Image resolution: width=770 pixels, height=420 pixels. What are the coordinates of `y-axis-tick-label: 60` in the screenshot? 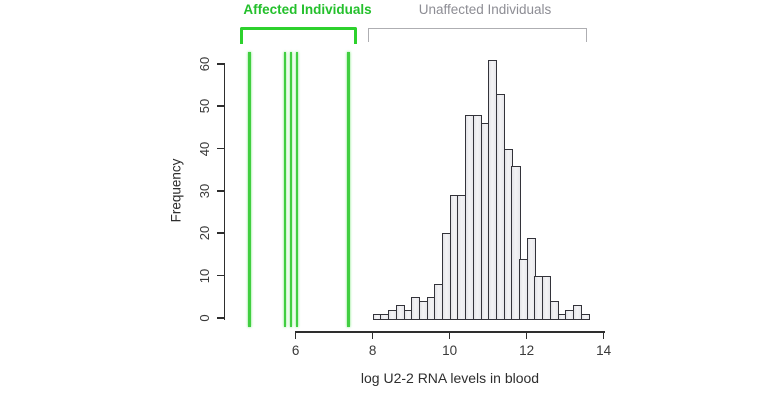 It's located at (204, 64).